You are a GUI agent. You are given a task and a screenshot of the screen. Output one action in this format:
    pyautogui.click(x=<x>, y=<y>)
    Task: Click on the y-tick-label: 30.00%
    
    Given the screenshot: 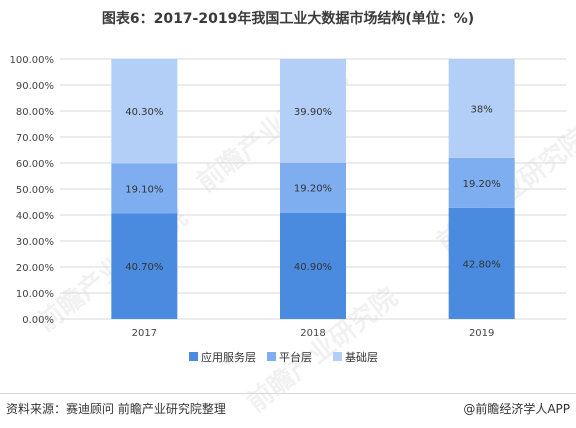 What is the action you would take?
    pyautogui.click(x=35, y=242)
    